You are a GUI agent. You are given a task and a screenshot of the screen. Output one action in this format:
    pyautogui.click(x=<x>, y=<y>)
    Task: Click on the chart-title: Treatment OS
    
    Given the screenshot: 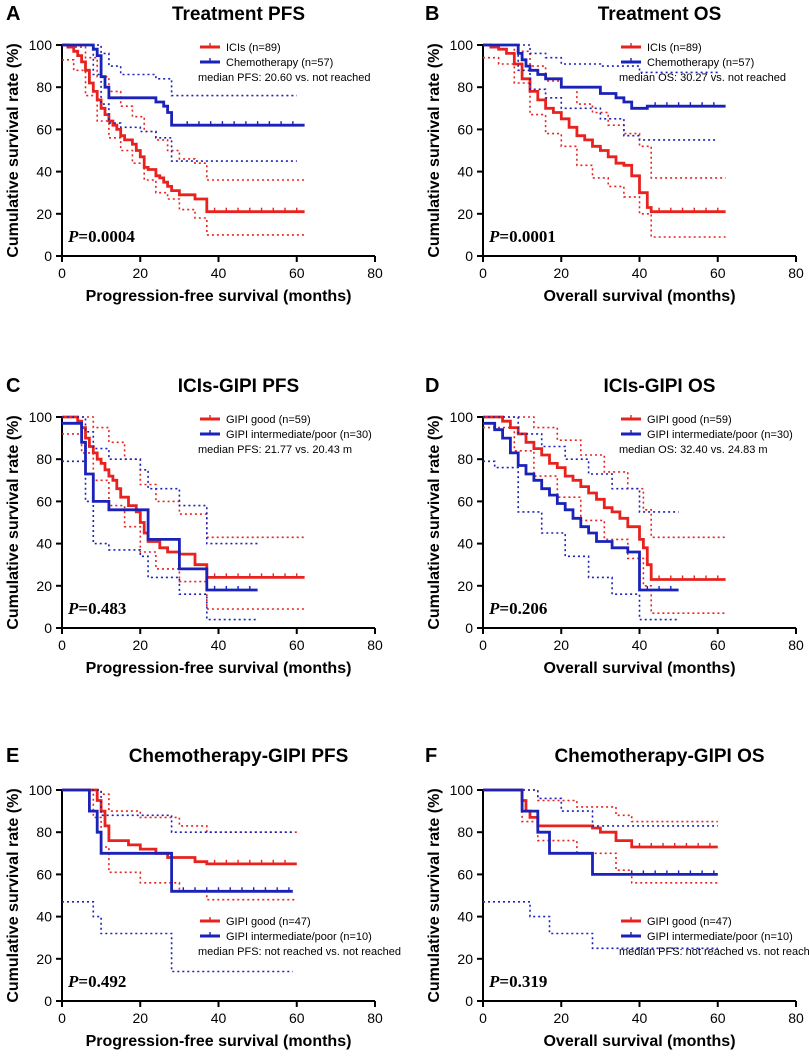 What is the action you would take?
    pyautogui.click(x=660, y=14)
    